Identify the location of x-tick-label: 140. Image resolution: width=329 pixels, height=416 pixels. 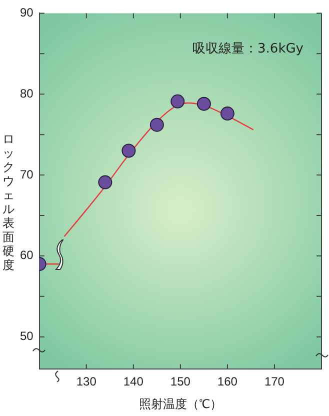
(133, 381).